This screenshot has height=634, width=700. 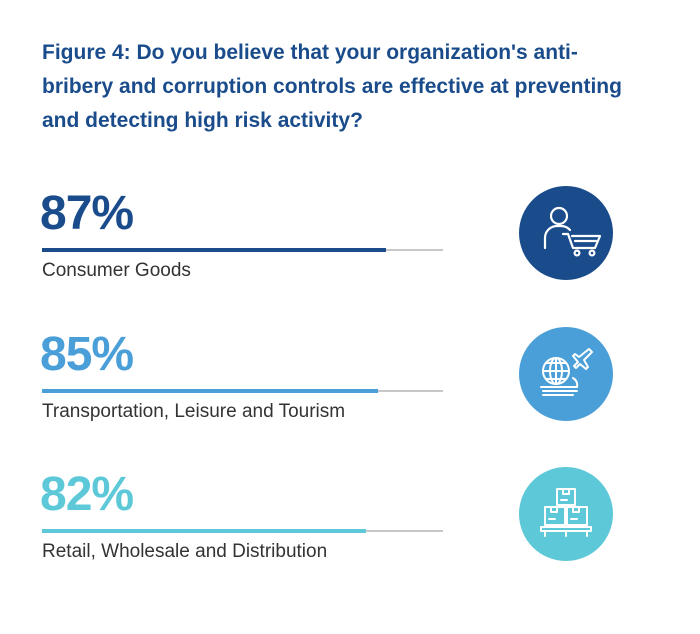 I want to click on boxes-pallet-icon, so click(x=566, y=512).